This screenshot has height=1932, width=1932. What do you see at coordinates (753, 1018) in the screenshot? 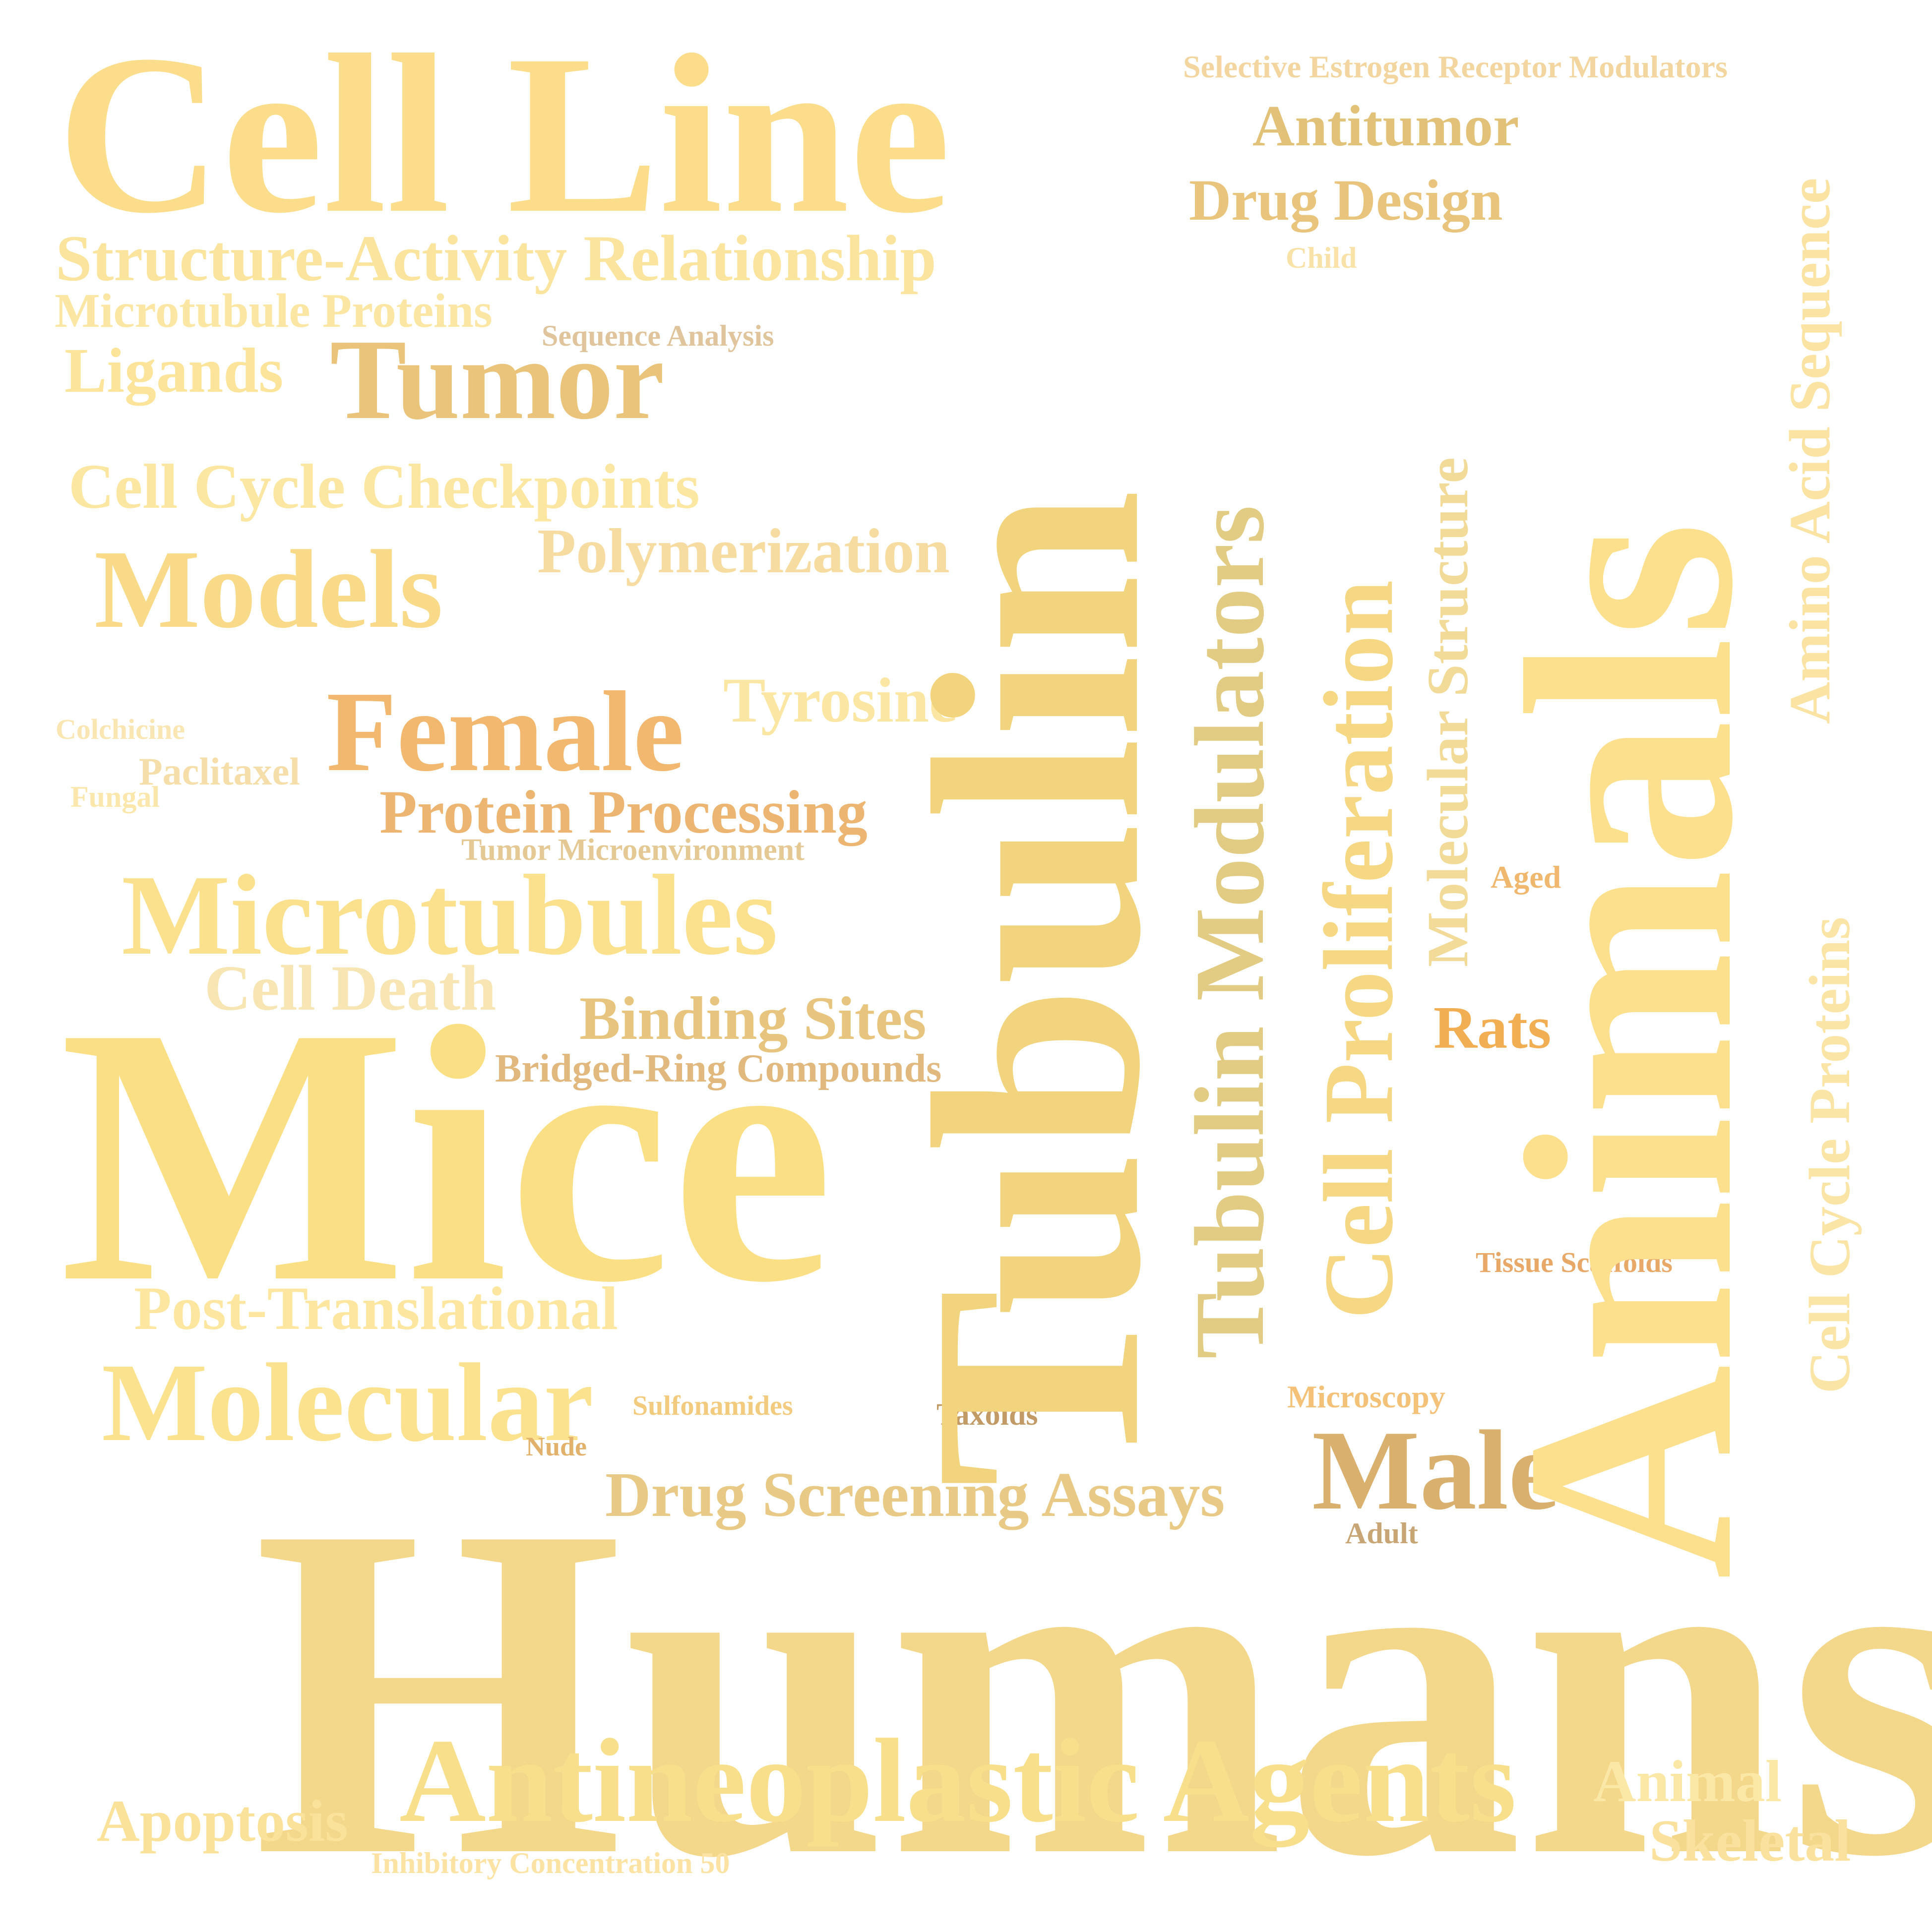
I see `word-binding-sites: Binding Sites` at bounding box center [753, 1018].